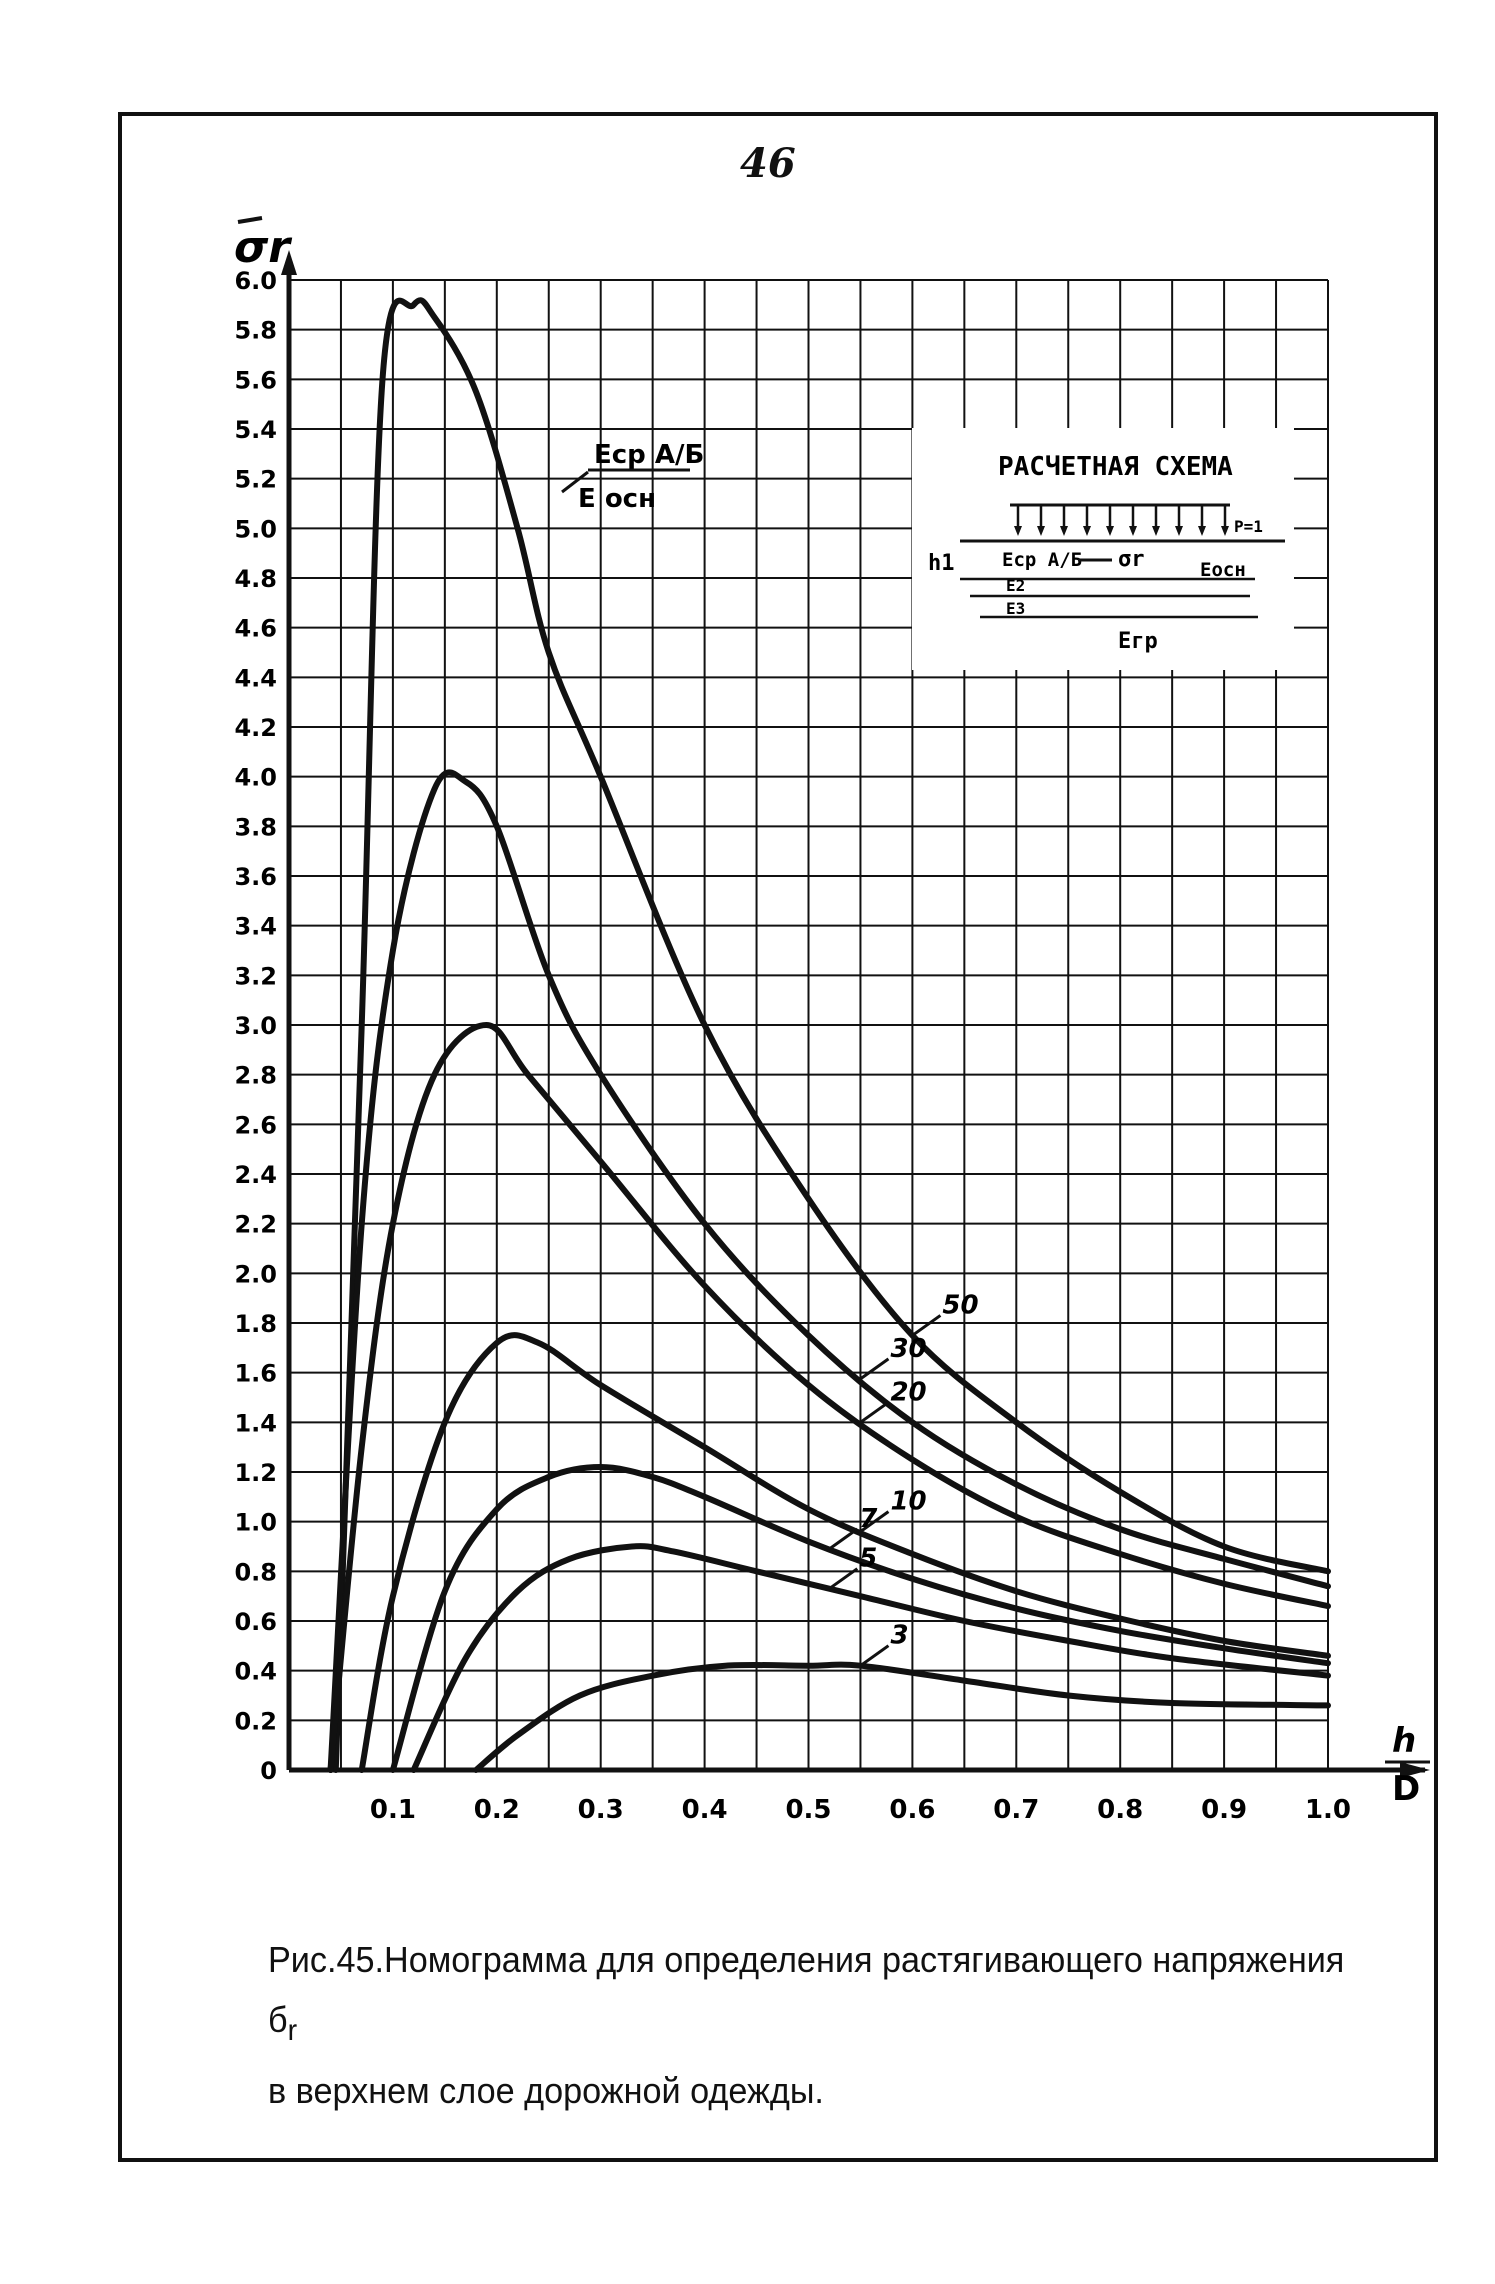  What do you see at coordinates (255, 629) in the screenshot?
I see `y-tick-label: 4.6` at bounding box center [255, 629].